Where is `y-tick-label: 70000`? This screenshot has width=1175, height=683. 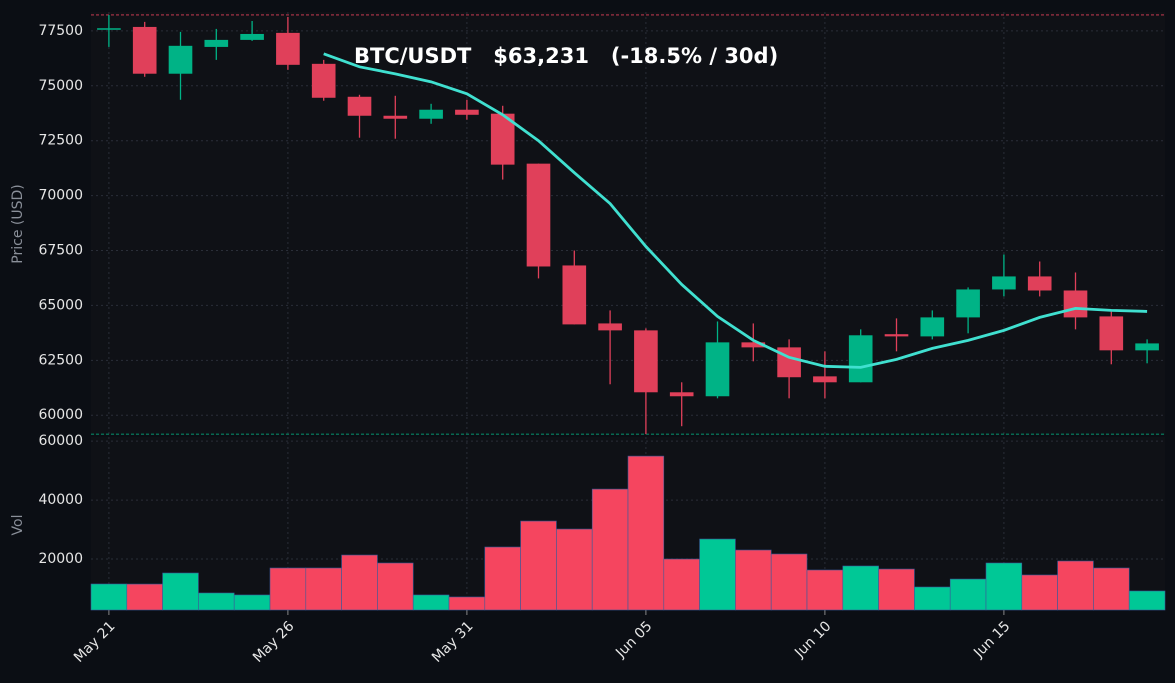 y-tick-label: 70000 is located at coordinates (60, 196).